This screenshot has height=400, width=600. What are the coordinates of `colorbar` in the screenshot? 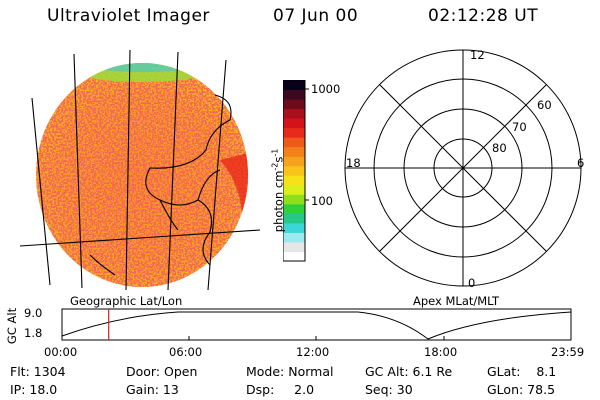 It's located at (296, 171).